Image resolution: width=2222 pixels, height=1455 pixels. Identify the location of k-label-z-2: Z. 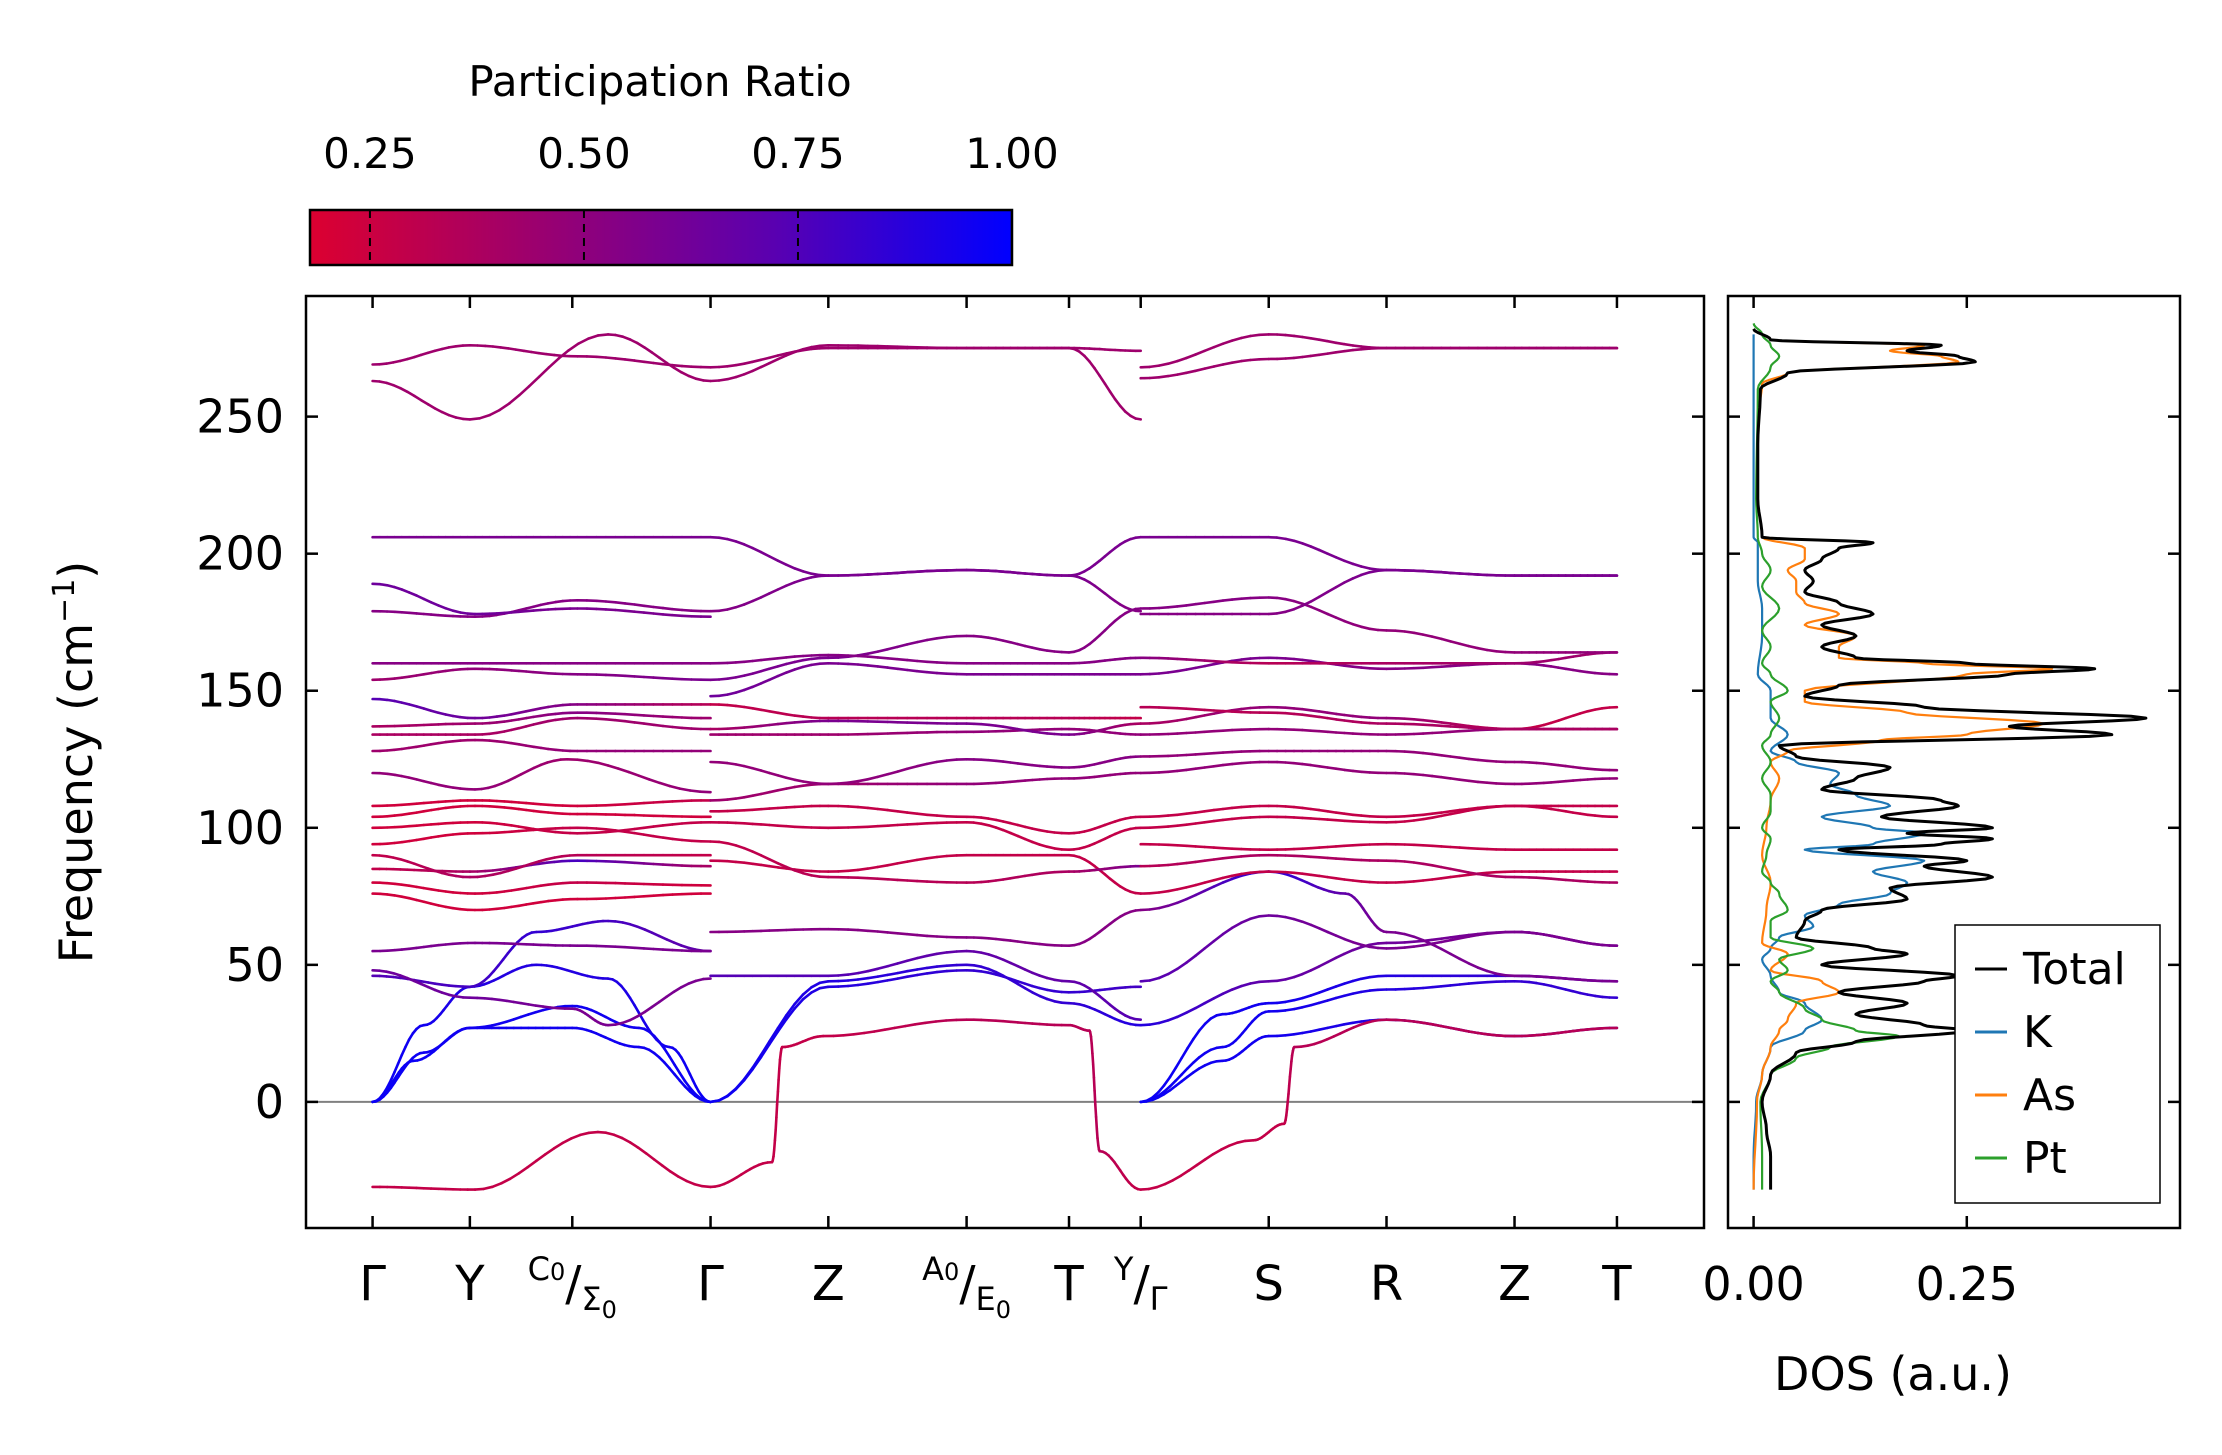
(1514, 1284).